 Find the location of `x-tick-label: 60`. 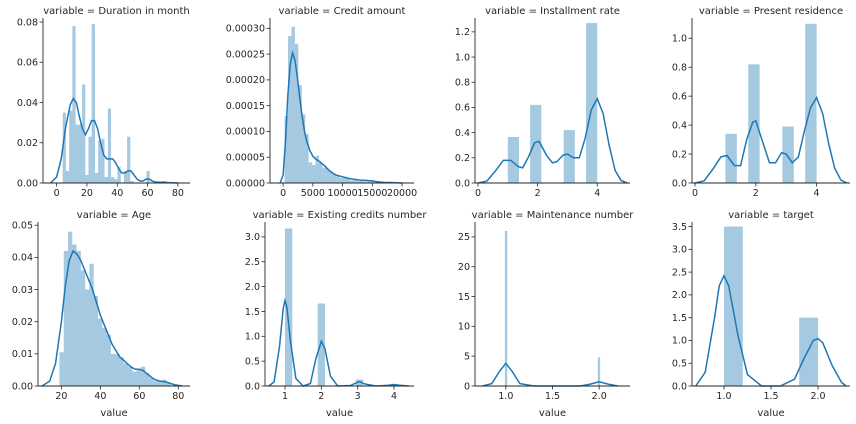

x-tick-label: 60 is located at coordinates (139, 396).